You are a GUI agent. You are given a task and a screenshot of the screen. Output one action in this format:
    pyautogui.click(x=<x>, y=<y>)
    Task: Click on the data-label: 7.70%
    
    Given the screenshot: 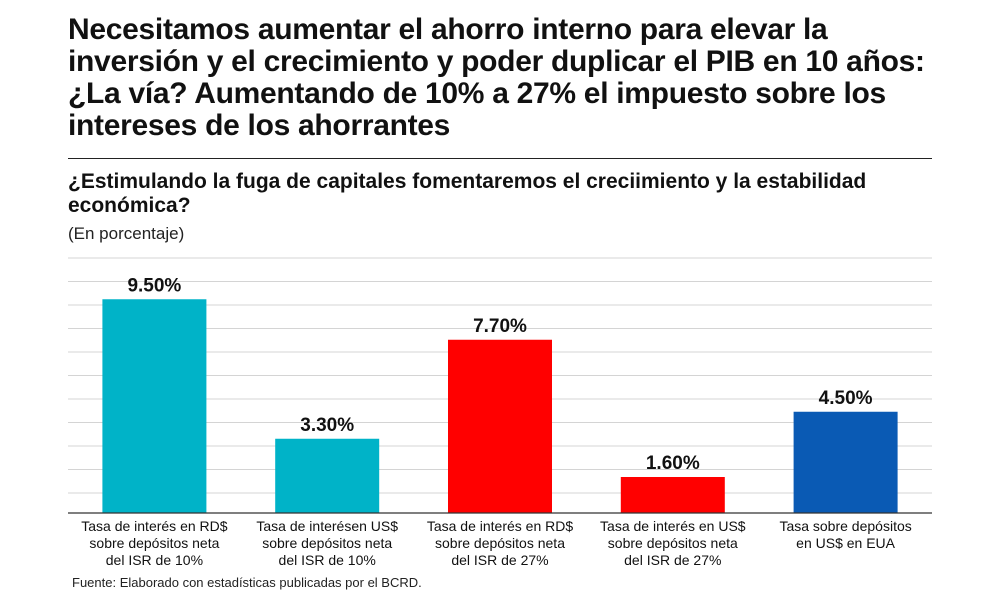 What is the action you would take?
    pyautogui.click(x=500, y=326)
    